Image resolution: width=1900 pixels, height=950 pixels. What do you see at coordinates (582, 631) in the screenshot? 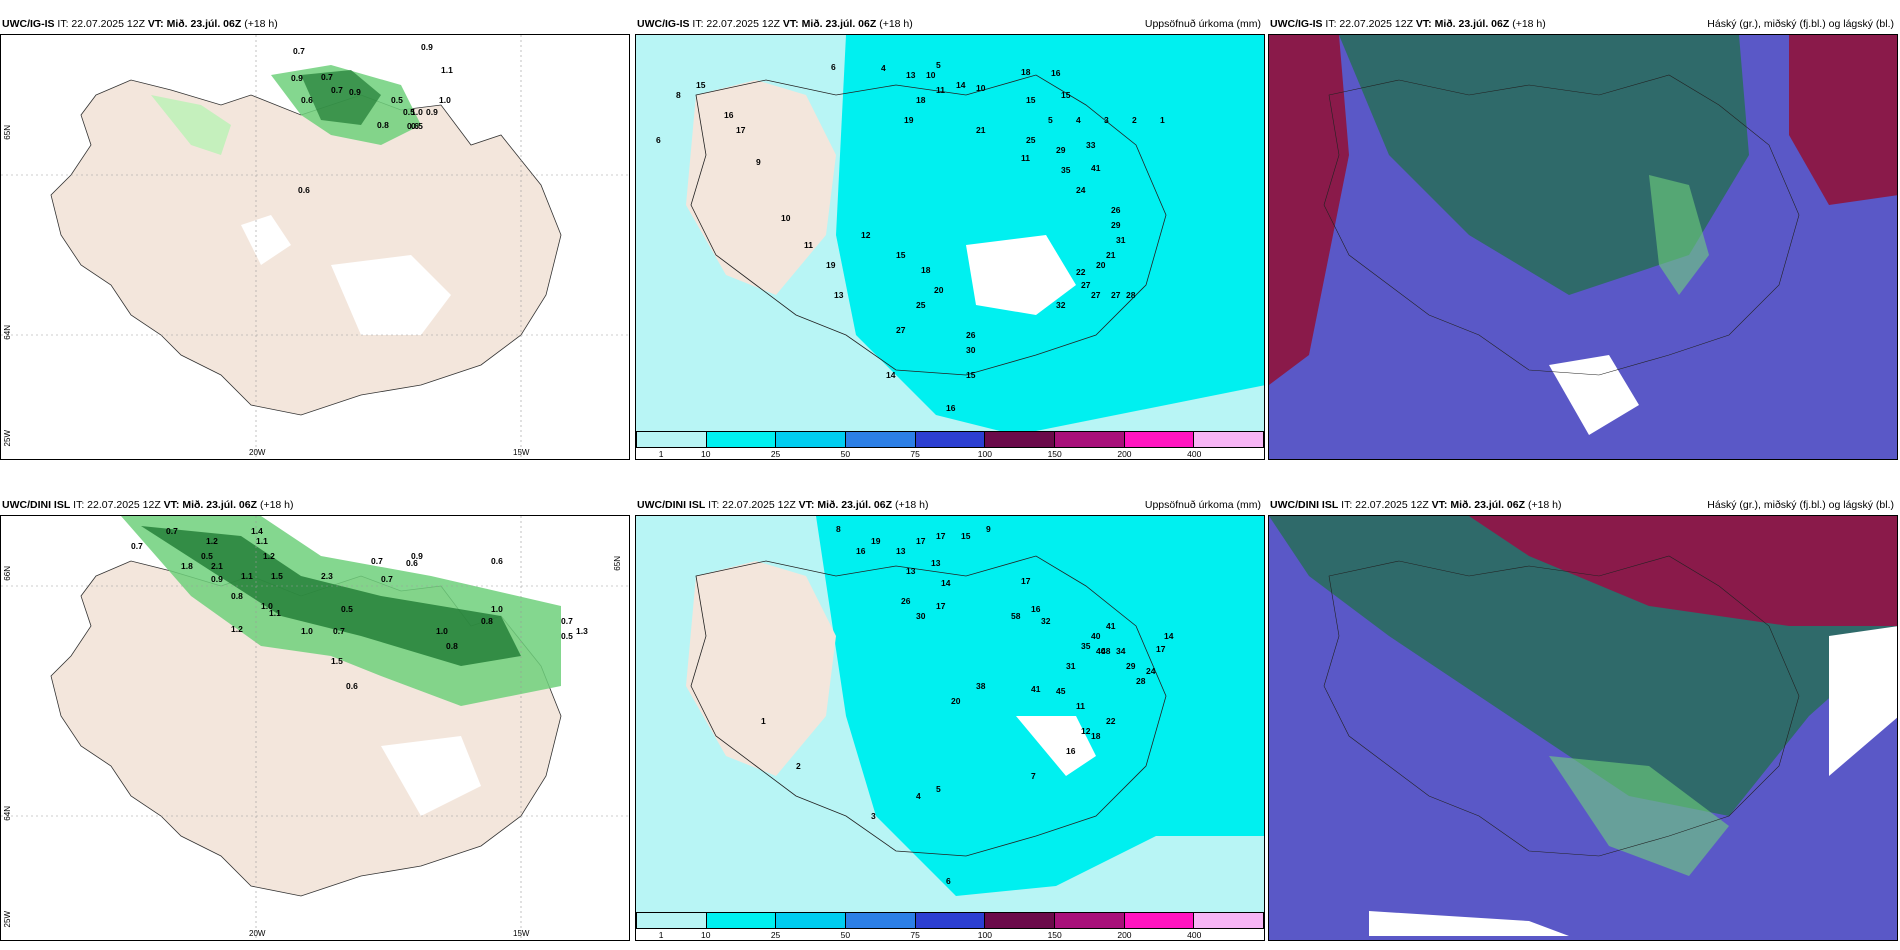
I see `value-label: 1.3` at bounding box center [582, 631].